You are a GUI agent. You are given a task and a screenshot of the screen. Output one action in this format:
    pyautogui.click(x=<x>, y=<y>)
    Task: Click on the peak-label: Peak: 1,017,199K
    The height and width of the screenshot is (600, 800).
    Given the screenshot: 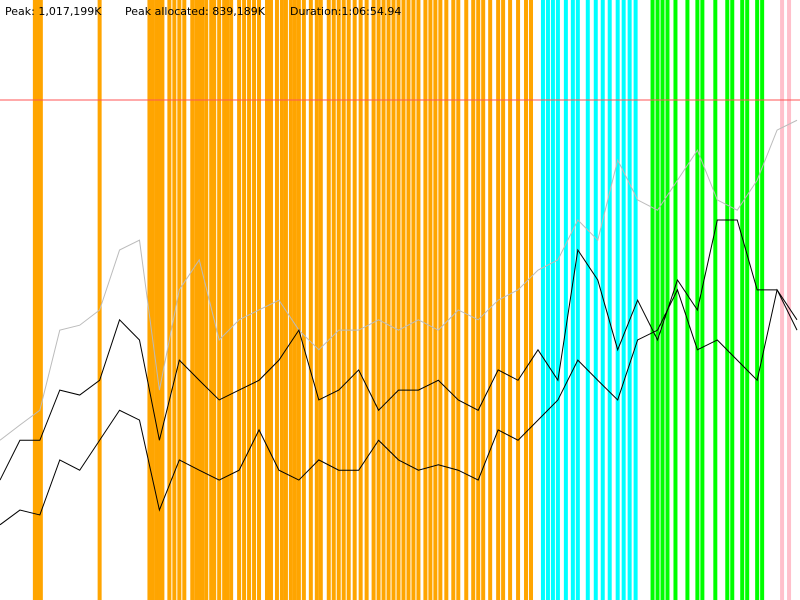 What is the action you would take?
    pyautogui.click(x=53, y=11)
    